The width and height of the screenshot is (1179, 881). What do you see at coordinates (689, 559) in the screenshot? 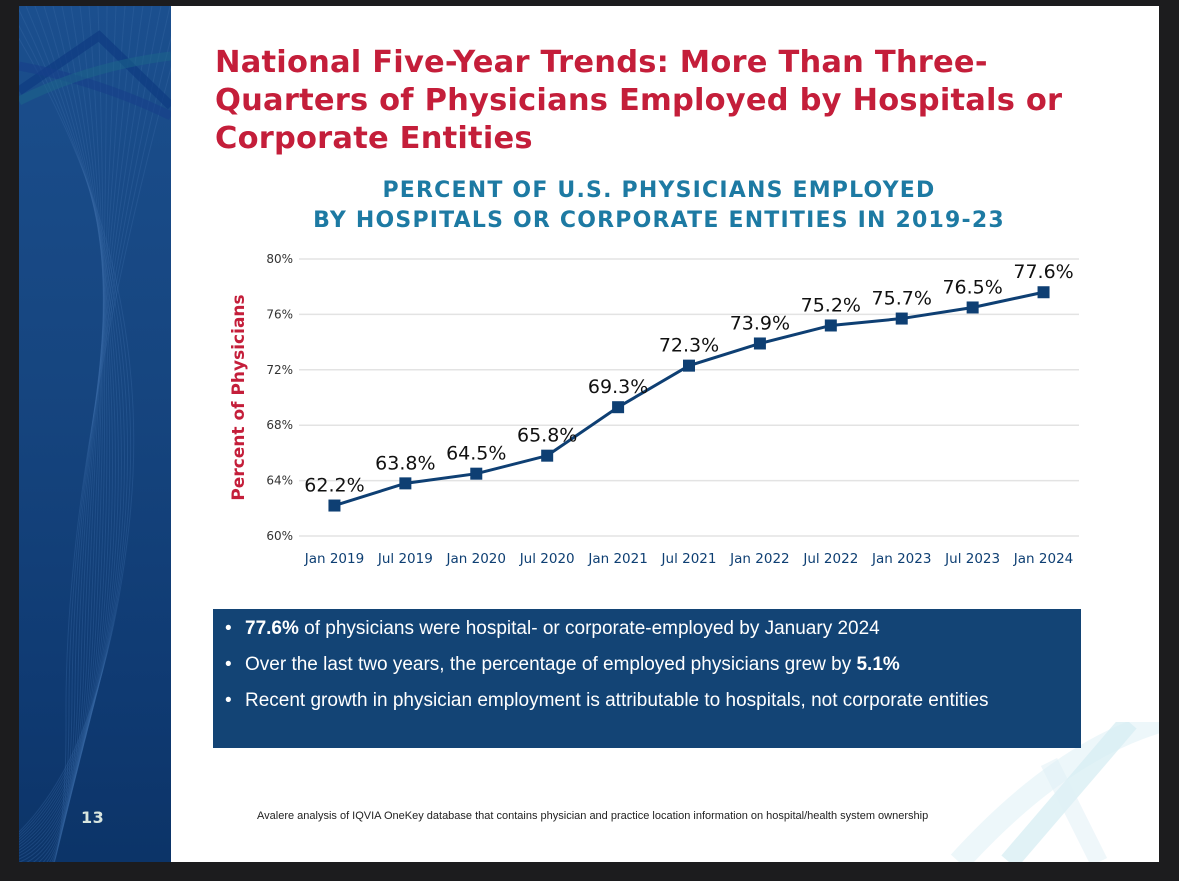
I see `x-tick-label: Jul 2021` at bounding box center [689, 559].